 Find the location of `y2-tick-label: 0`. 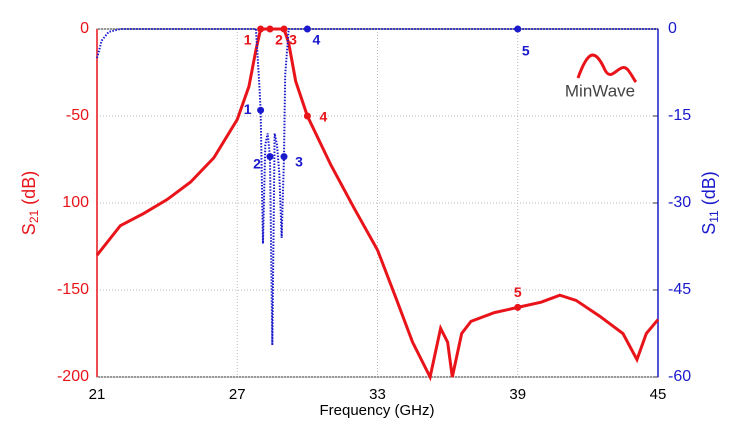

y2-tick-label: 0 is located at coordinates (672, 28).